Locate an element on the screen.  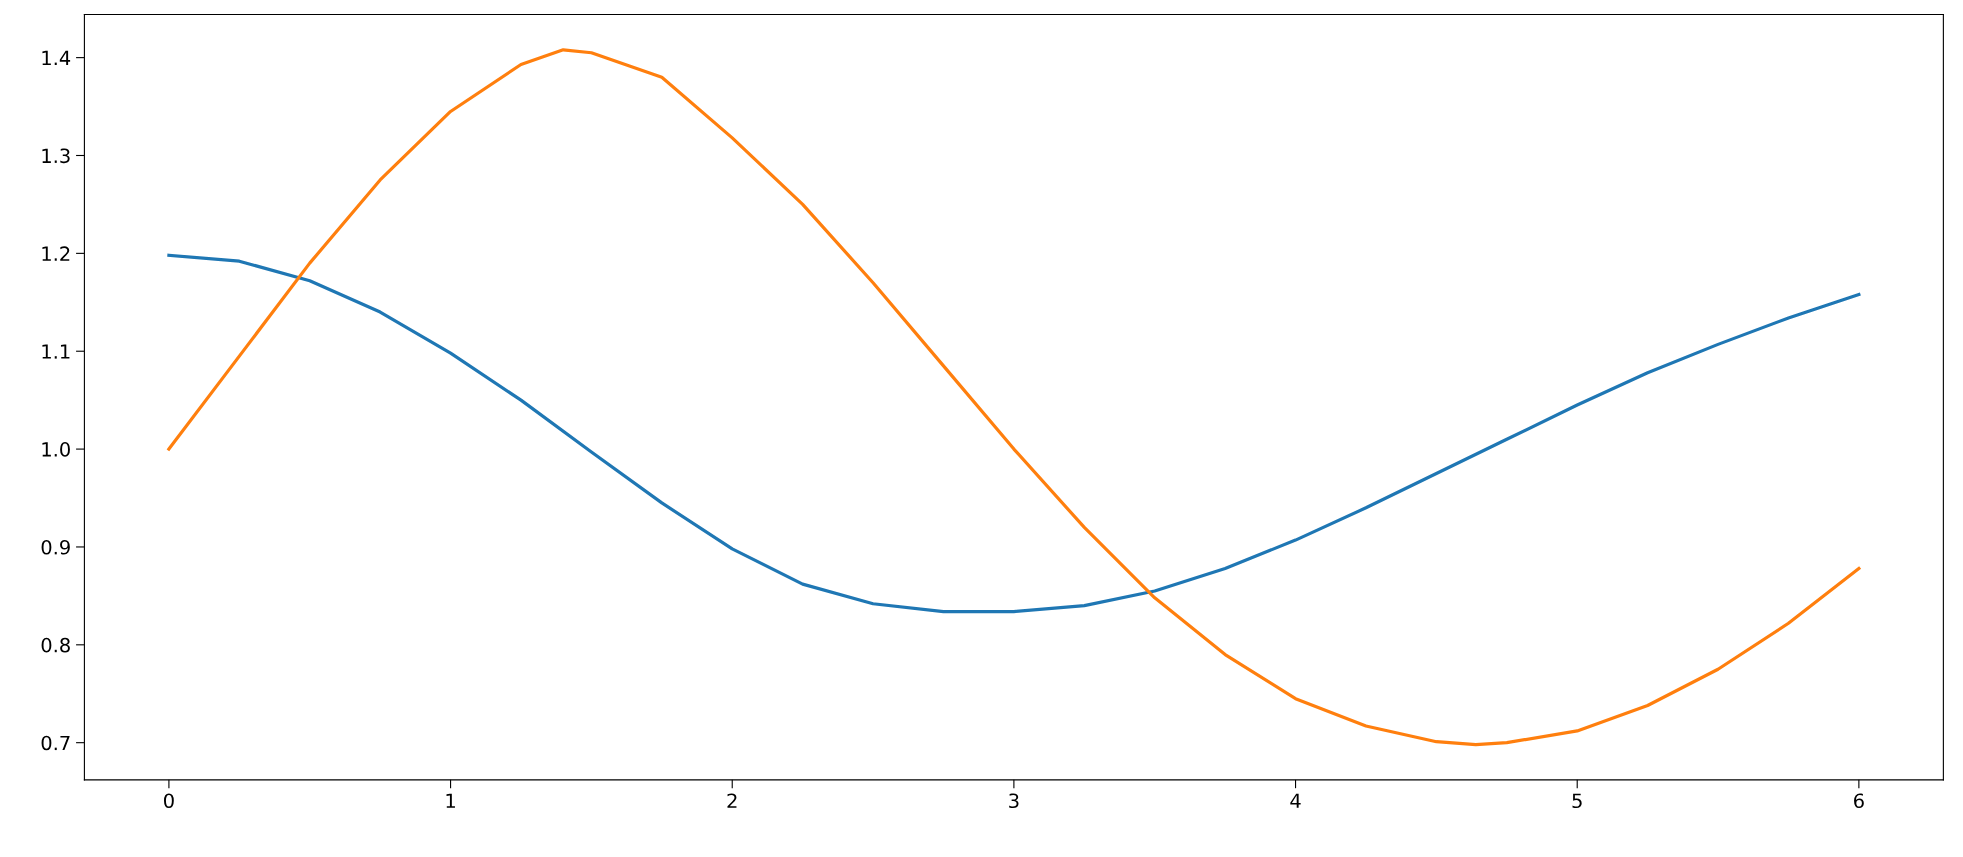
x-tick-label: 2 is located at coordinates (732, 800).